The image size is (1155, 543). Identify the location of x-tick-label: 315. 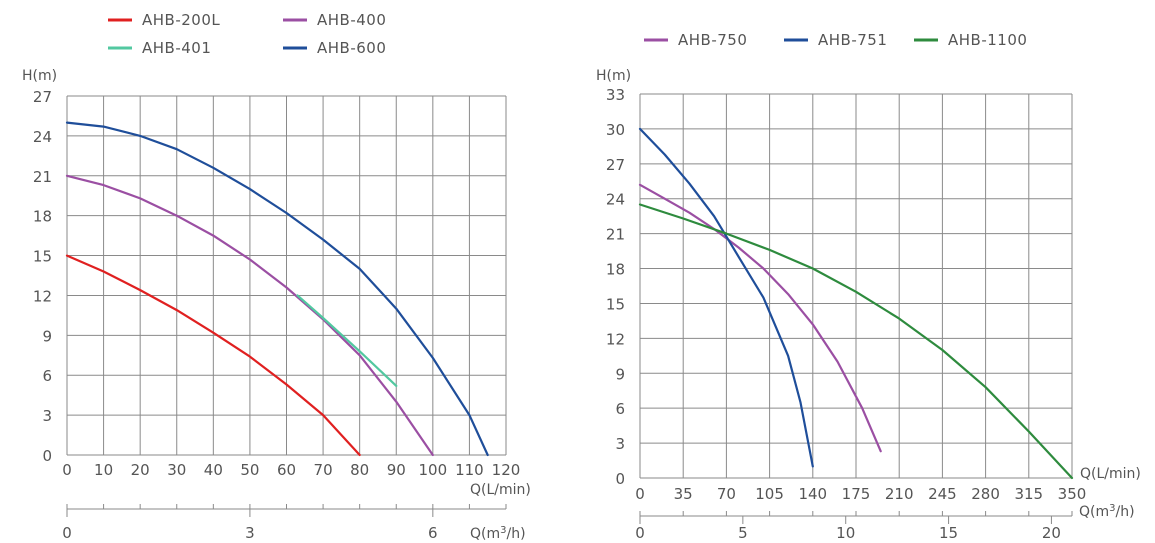
(1028, 494).